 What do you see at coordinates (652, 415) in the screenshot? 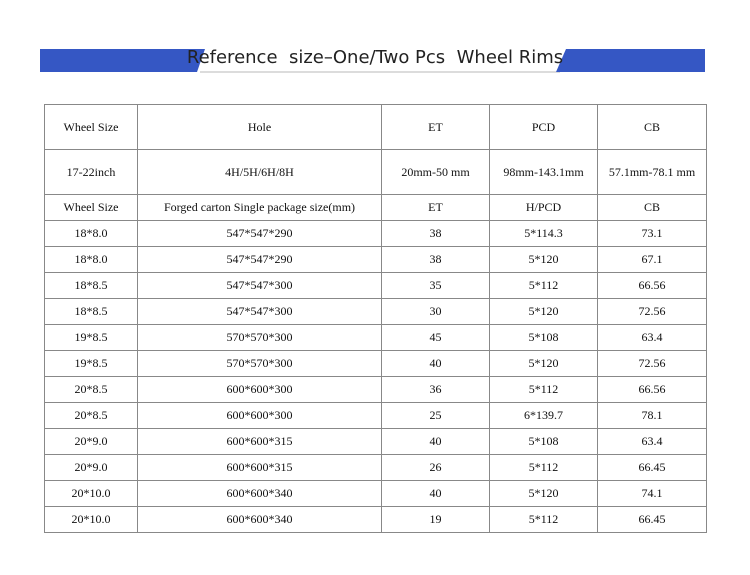
I see `table-cell: 78.1` at bounding box center [652, 415].